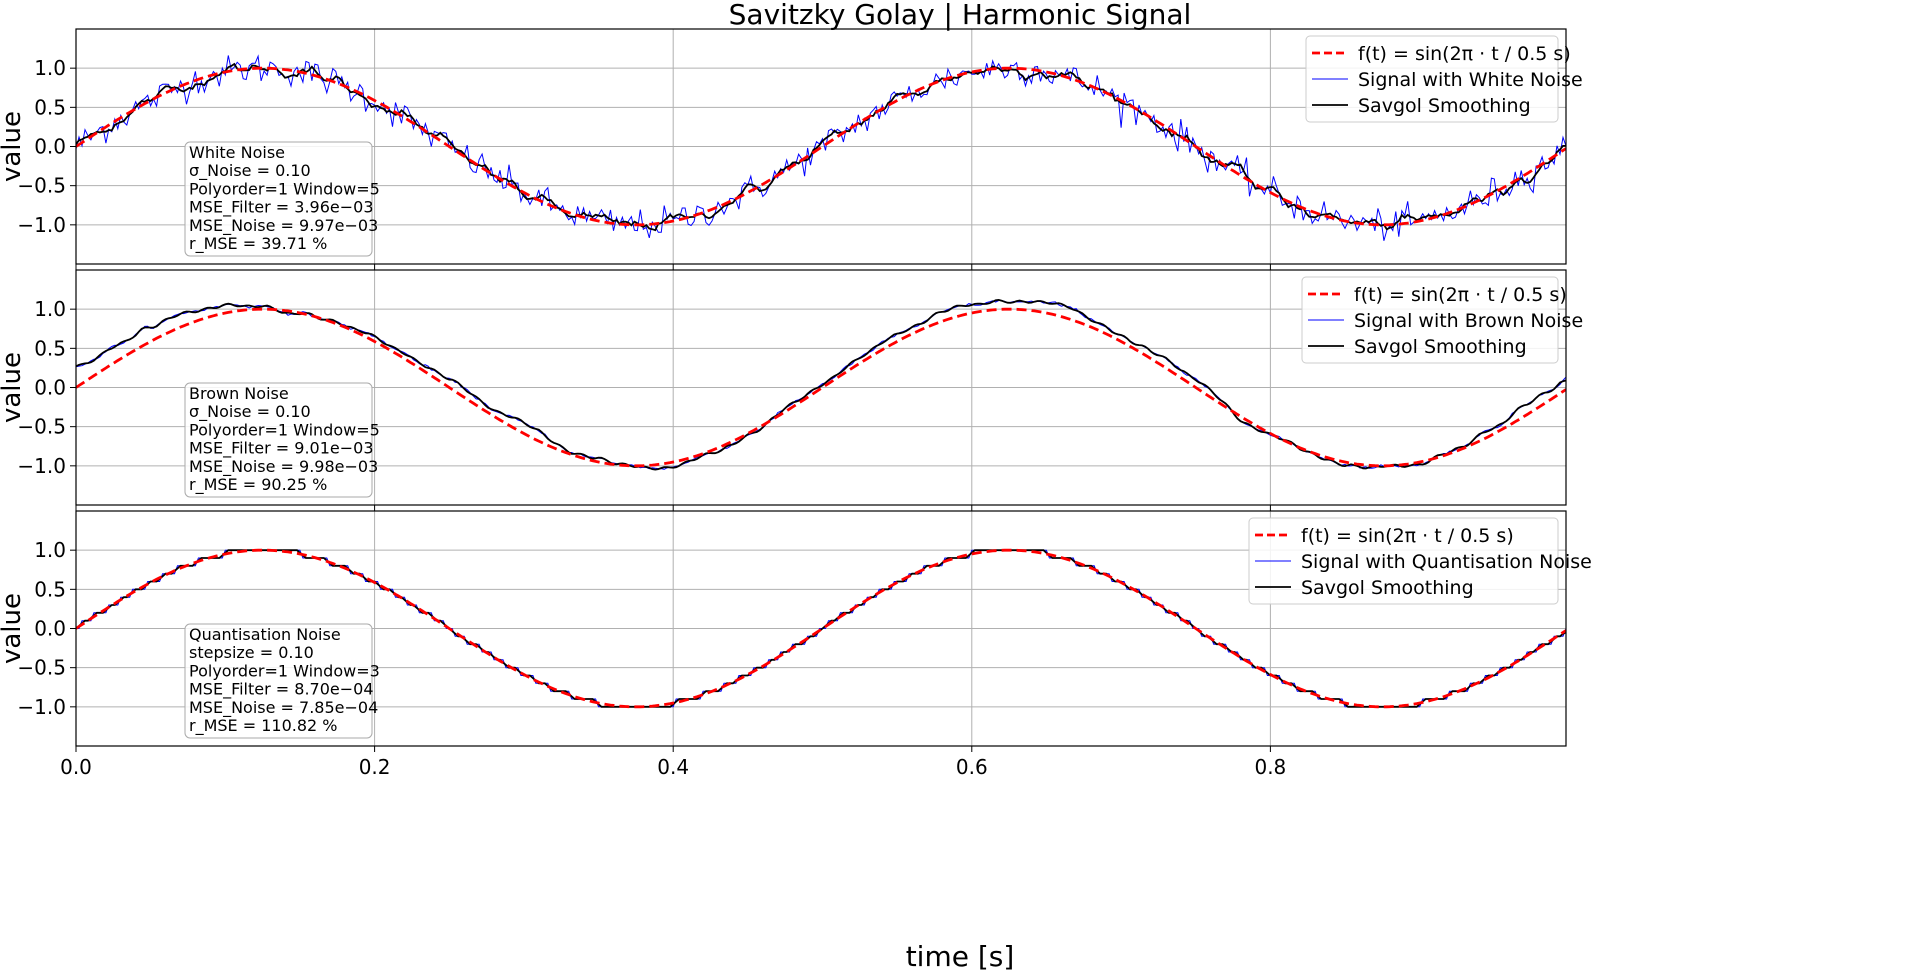 Image resolution: width=1920 pixels, height=975 pixels. Describe the element at coordinates (960, 15) in the screenshot. I see `chart-title: Savitzky Golay | Harmonic Signal` at that location.